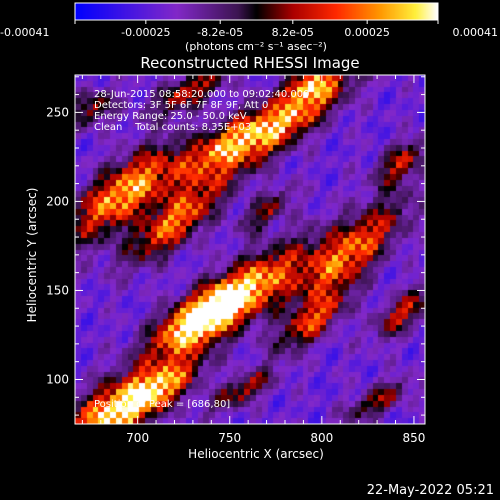 This screenshot has height=500, width=500. Describe the element at coordinates (172, 127) in the screenshot. I see `annotation-total-counts: Clean Total counts: 8.35E+03` at that location.